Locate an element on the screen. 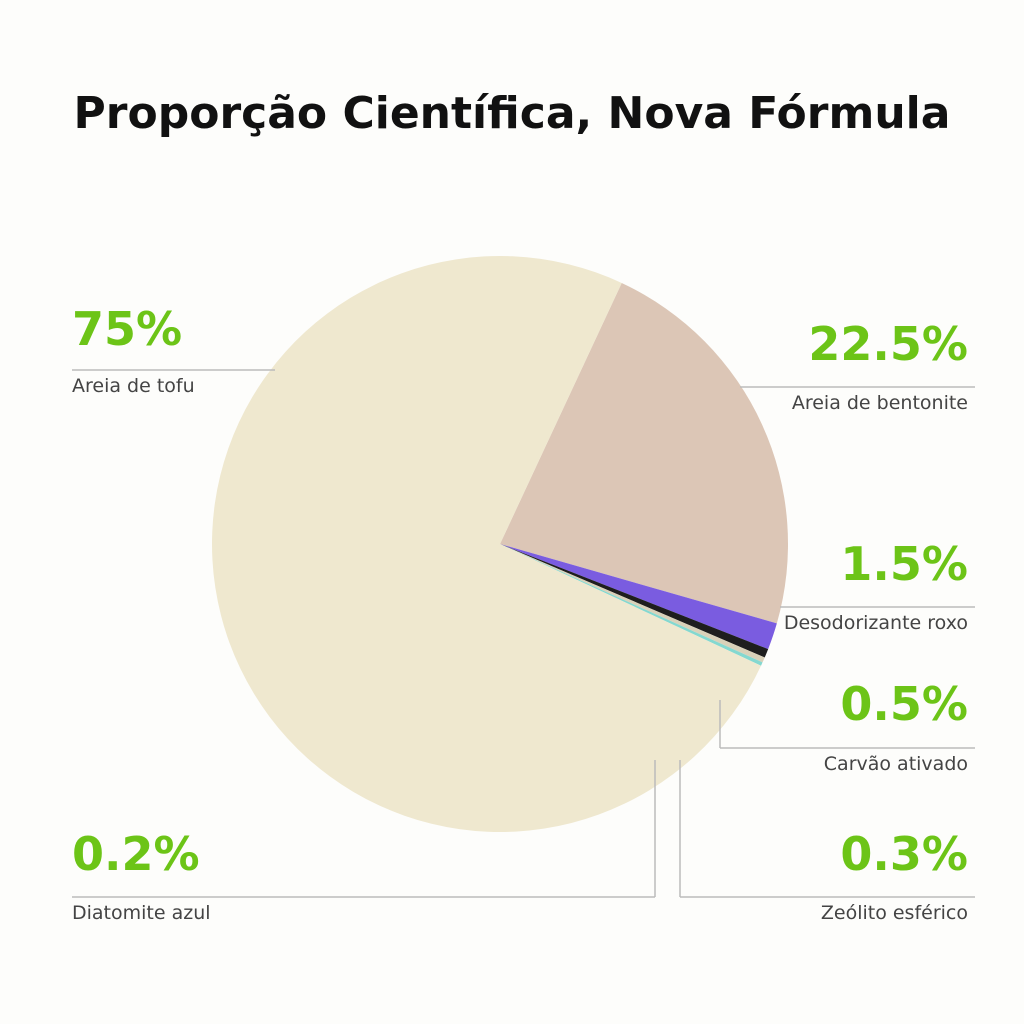  category-label: Zeólito esférico is located at coordinates (894, 913).